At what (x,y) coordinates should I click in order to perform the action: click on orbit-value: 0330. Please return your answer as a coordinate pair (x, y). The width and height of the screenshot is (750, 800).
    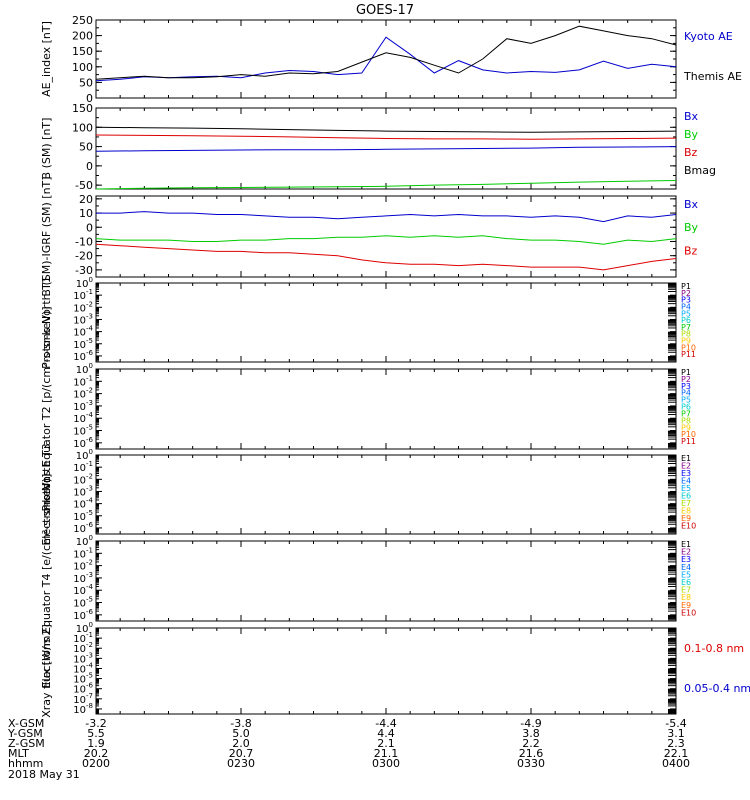
    Looking at the image, I should click on (531, 763).